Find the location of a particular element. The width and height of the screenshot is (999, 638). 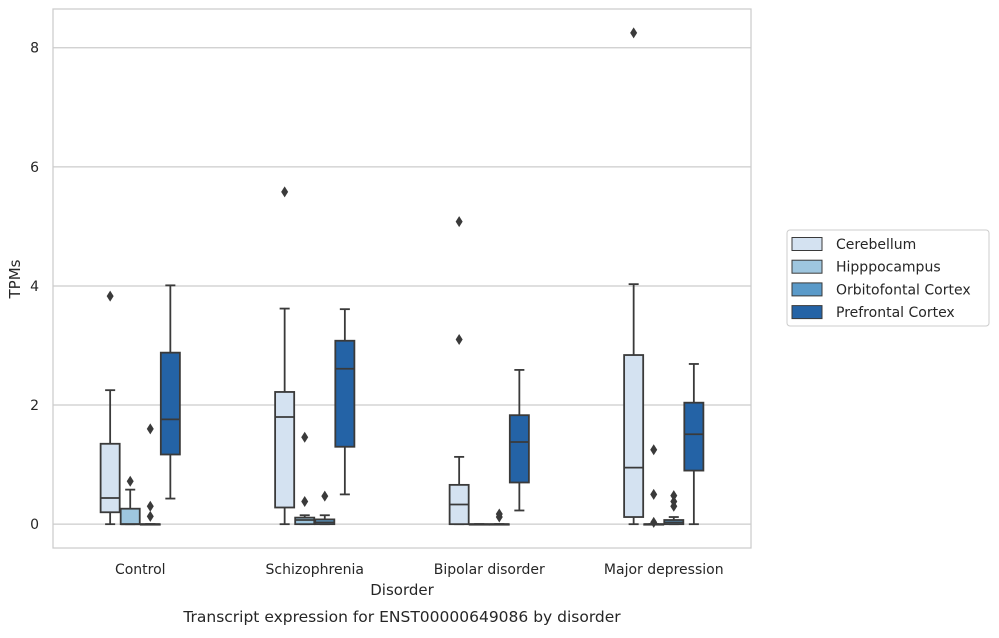

legend-label: Cerebellum is located at coordinates (876, 245).